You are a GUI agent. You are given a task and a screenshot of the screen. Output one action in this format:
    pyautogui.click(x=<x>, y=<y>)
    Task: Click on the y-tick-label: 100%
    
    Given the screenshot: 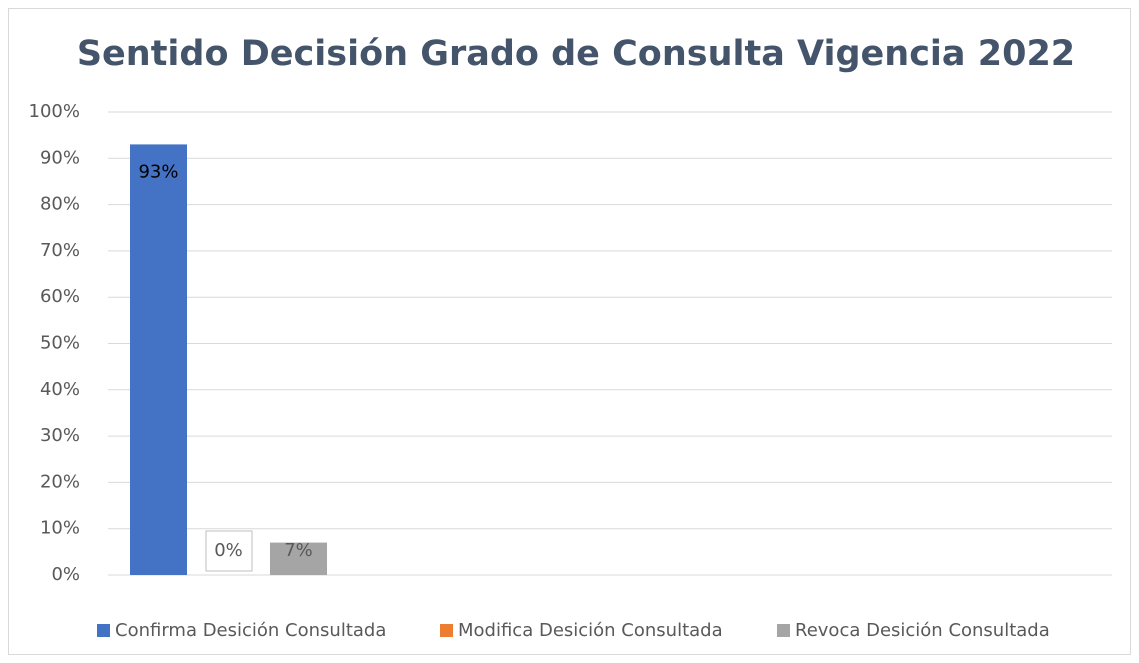 What is the action you would take?
    pyautogui.click(x=54, y=111)
    